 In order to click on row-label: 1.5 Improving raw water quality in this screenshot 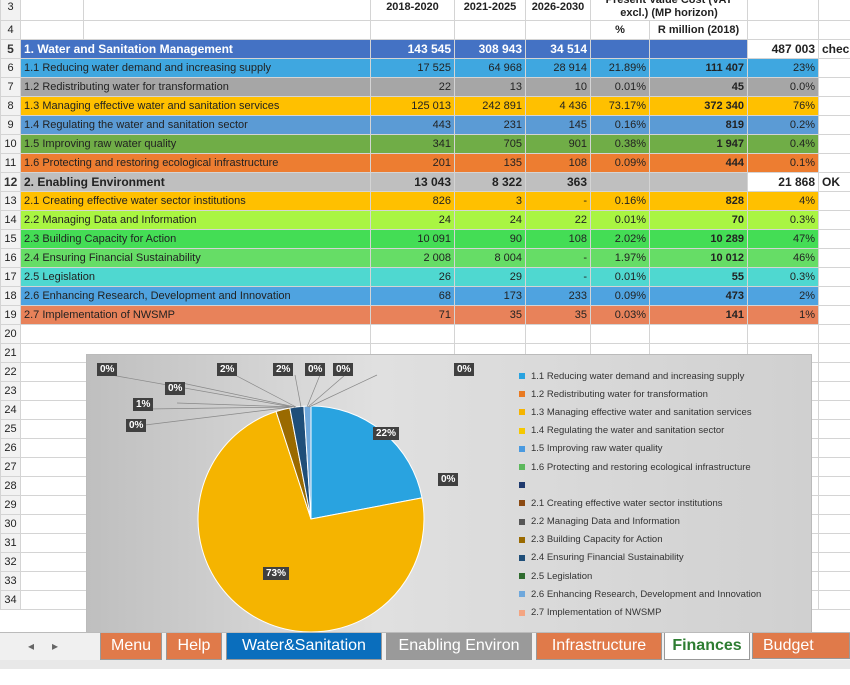, I will do `click(196, 144)`.